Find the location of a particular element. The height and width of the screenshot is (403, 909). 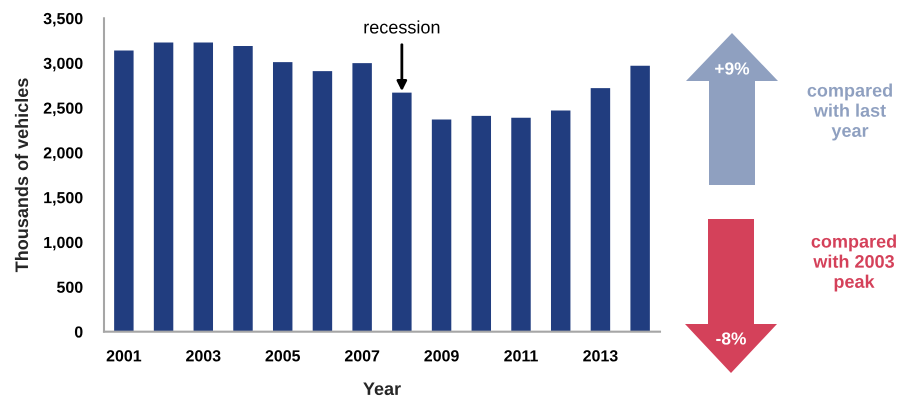

y-tick-label: 3,500 is located at coordinates (63, 19).